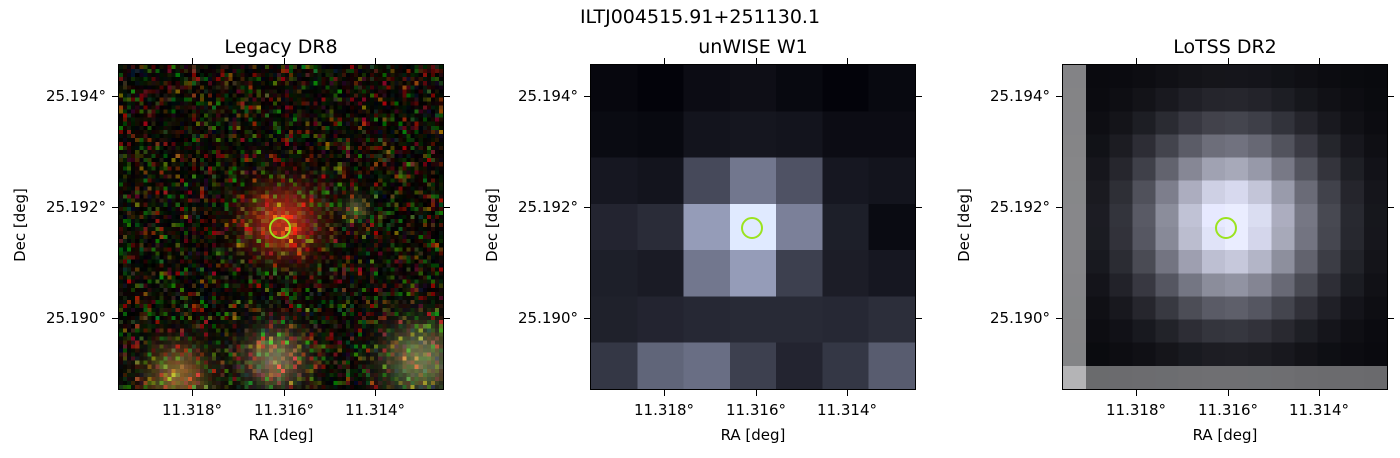 This screenshot has width=1400, height=458. I want to click on panel-title: LoTSS DR2, so click(1225, 47).